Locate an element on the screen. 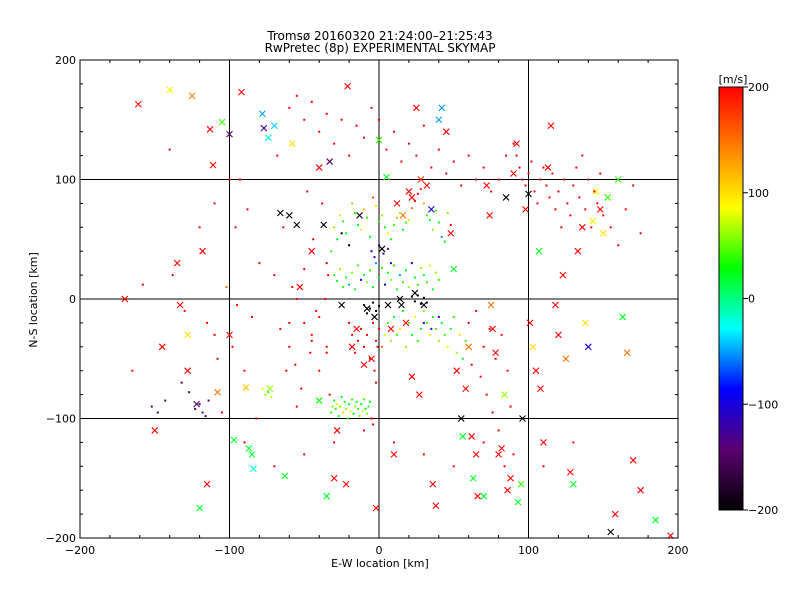  y-axis-label: N-S location [km] is located at coordinates (33, 300).